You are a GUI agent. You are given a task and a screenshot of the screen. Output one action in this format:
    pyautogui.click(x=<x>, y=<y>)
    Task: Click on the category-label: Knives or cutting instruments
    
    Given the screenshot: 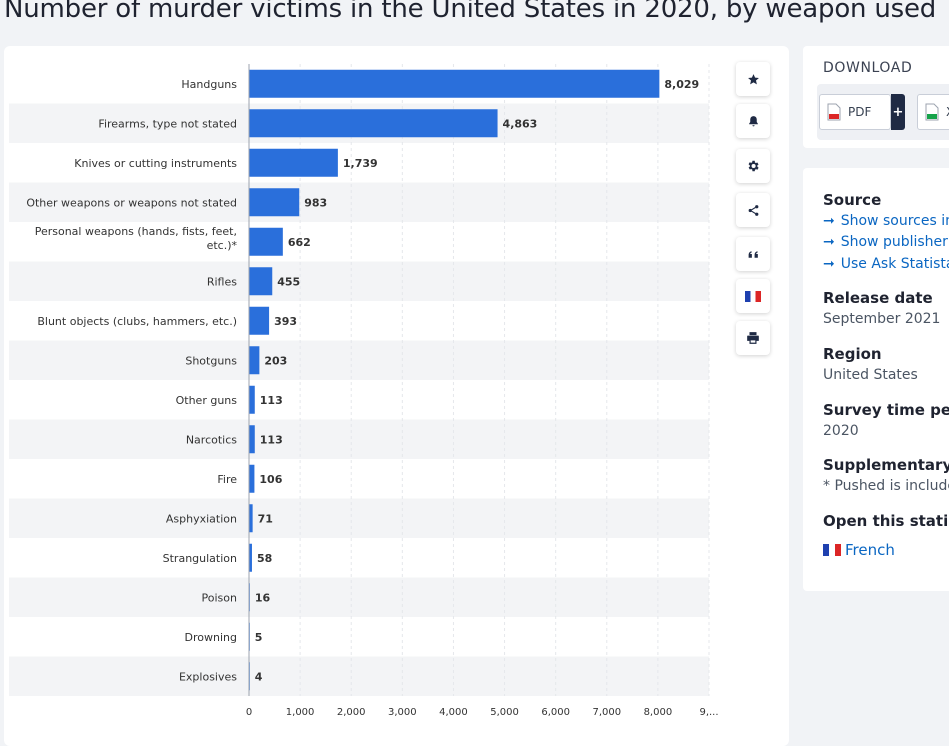 What is the action you would take?
    pyautogui.click(x=155, y=163)
    